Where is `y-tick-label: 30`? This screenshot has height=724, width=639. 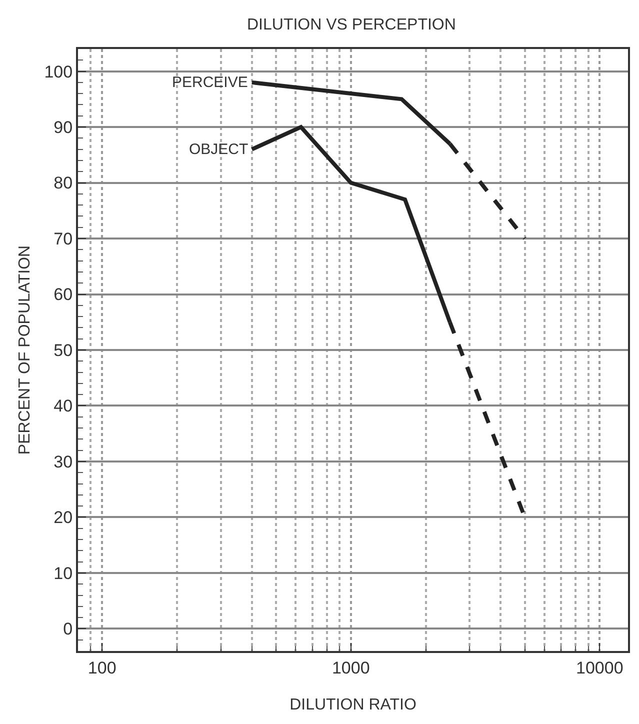
y-tick-label: 30 is located at coordinates (63, 462).